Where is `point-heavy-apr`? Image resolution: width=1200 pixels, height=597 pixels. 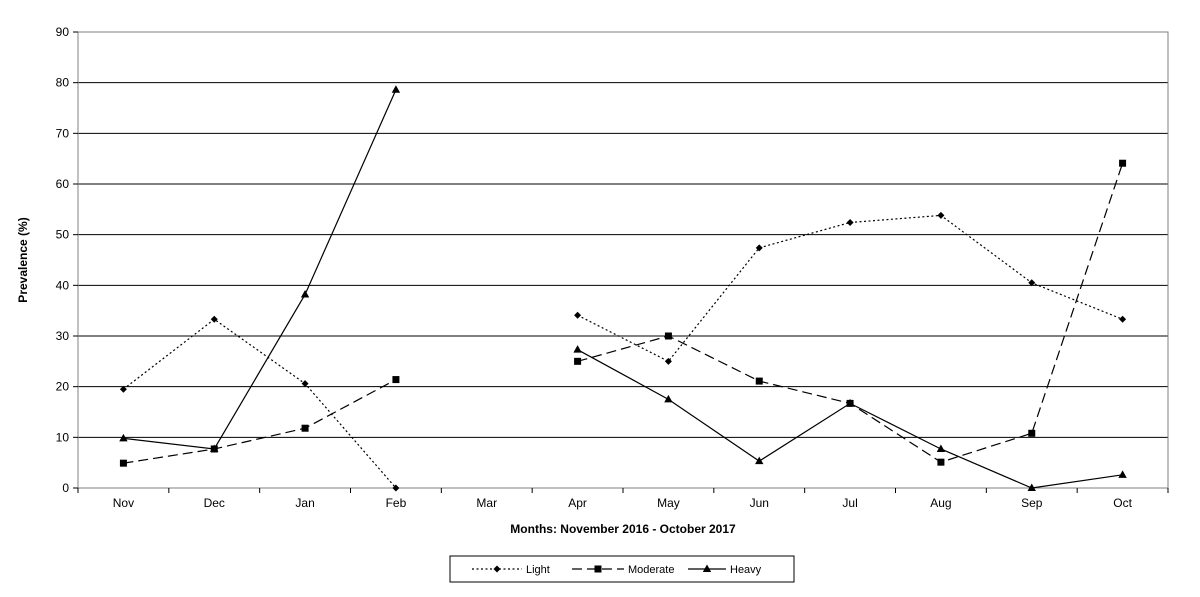
point-heavy-apr is located at coordinates (577, 349).